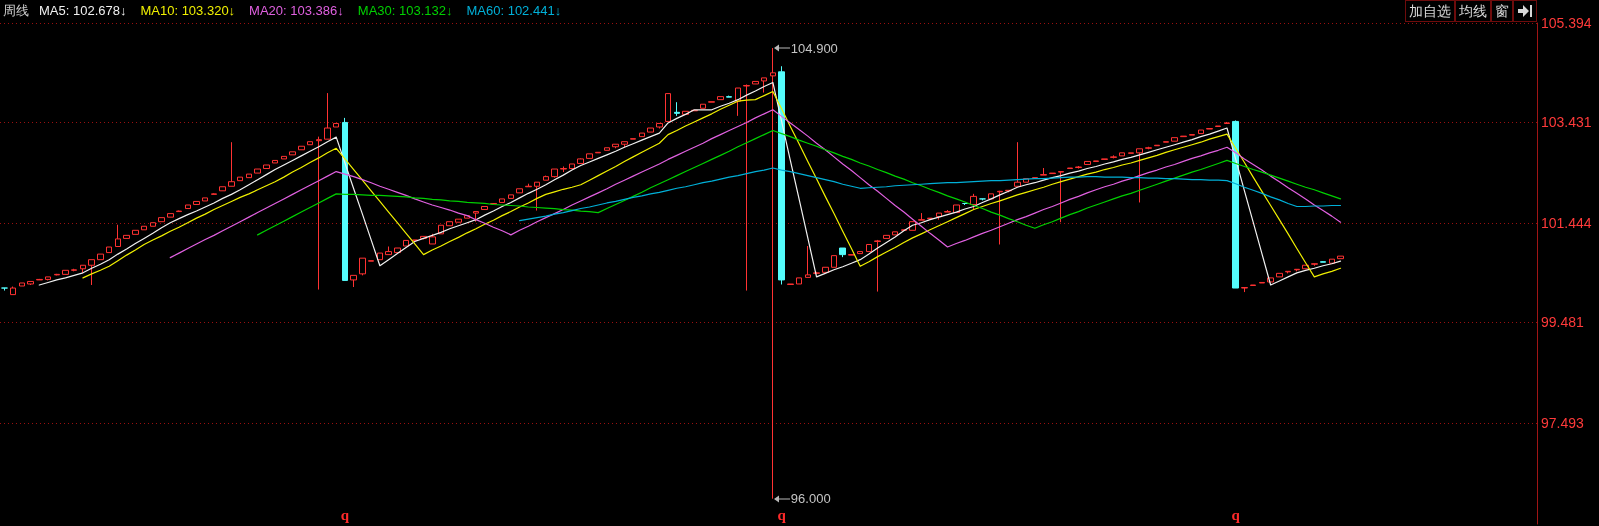  What do you see at coordinates (810, 499) in the screenshot?
I see `annotation: 96.000` at bounding box center [810, 499].